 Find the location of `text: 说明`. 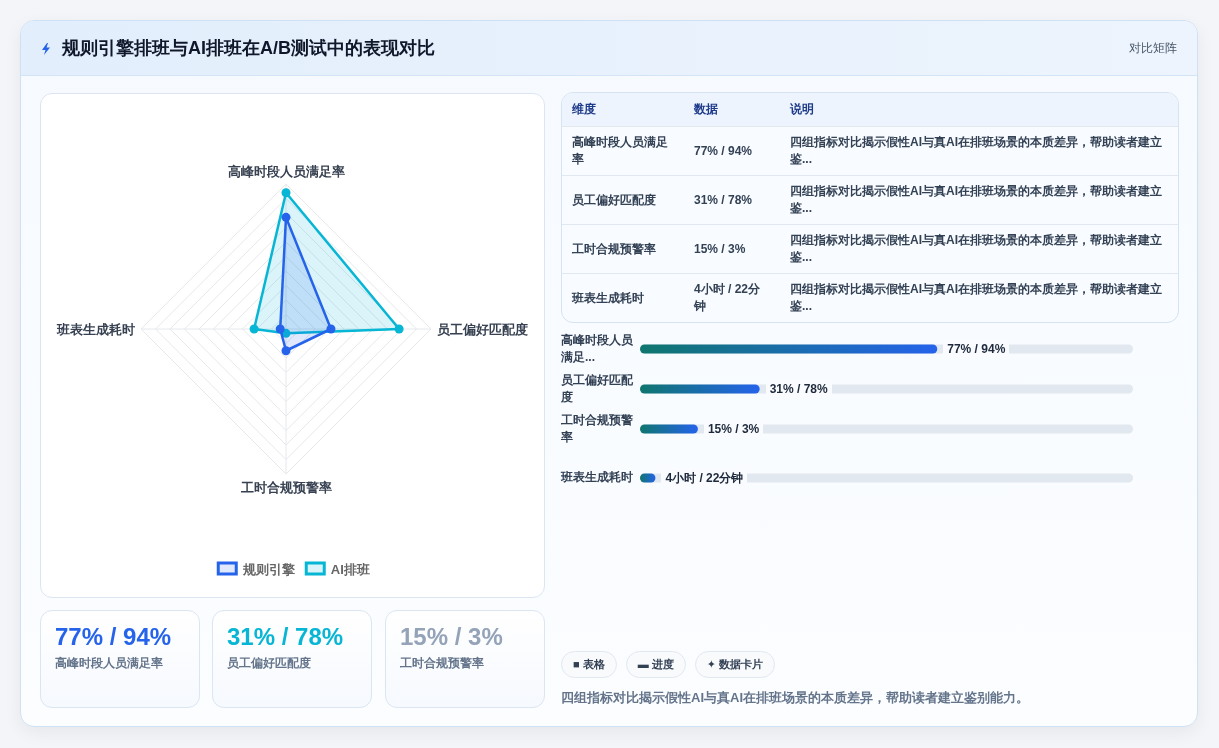

text: 说明 is located at coordinates (802, 109).